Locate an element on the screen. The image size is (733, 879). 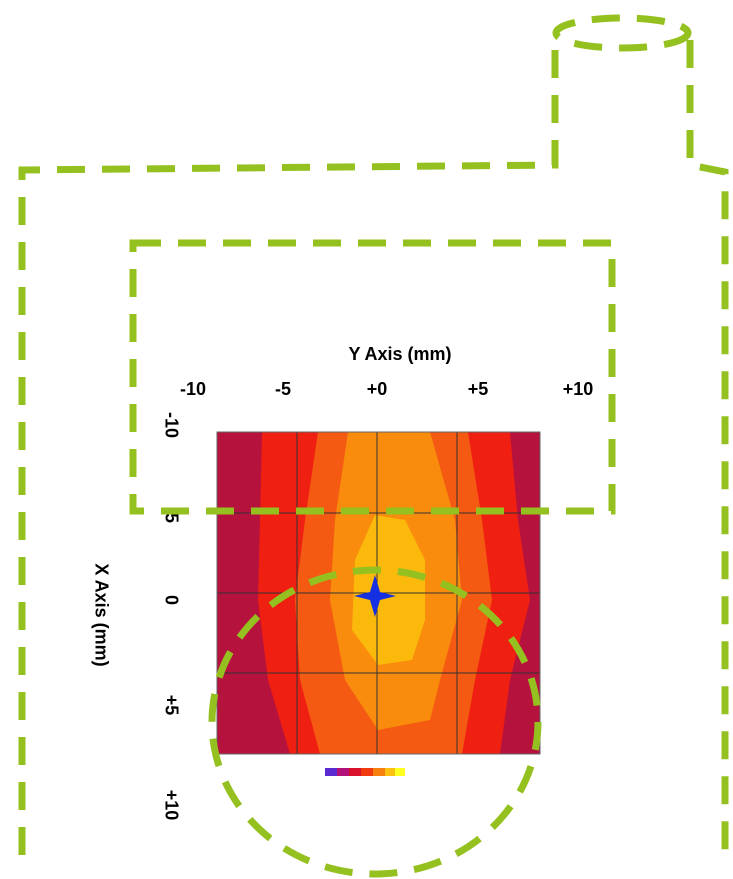
contour-core is located at coordinates (388, 590).